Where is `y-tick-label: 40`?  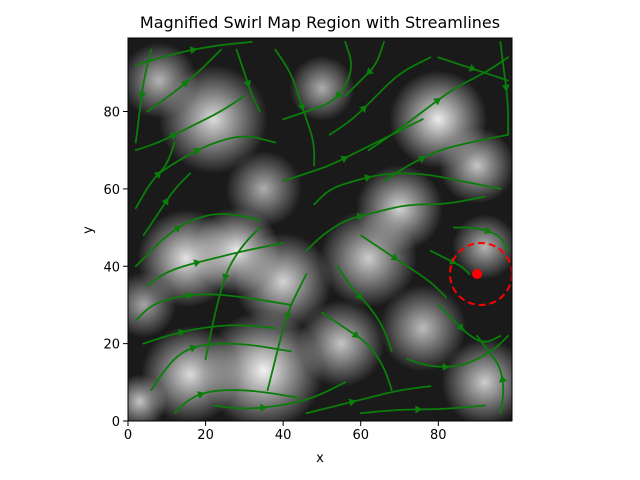
y-tick-label: 40 is located at coordinates (111, 267).